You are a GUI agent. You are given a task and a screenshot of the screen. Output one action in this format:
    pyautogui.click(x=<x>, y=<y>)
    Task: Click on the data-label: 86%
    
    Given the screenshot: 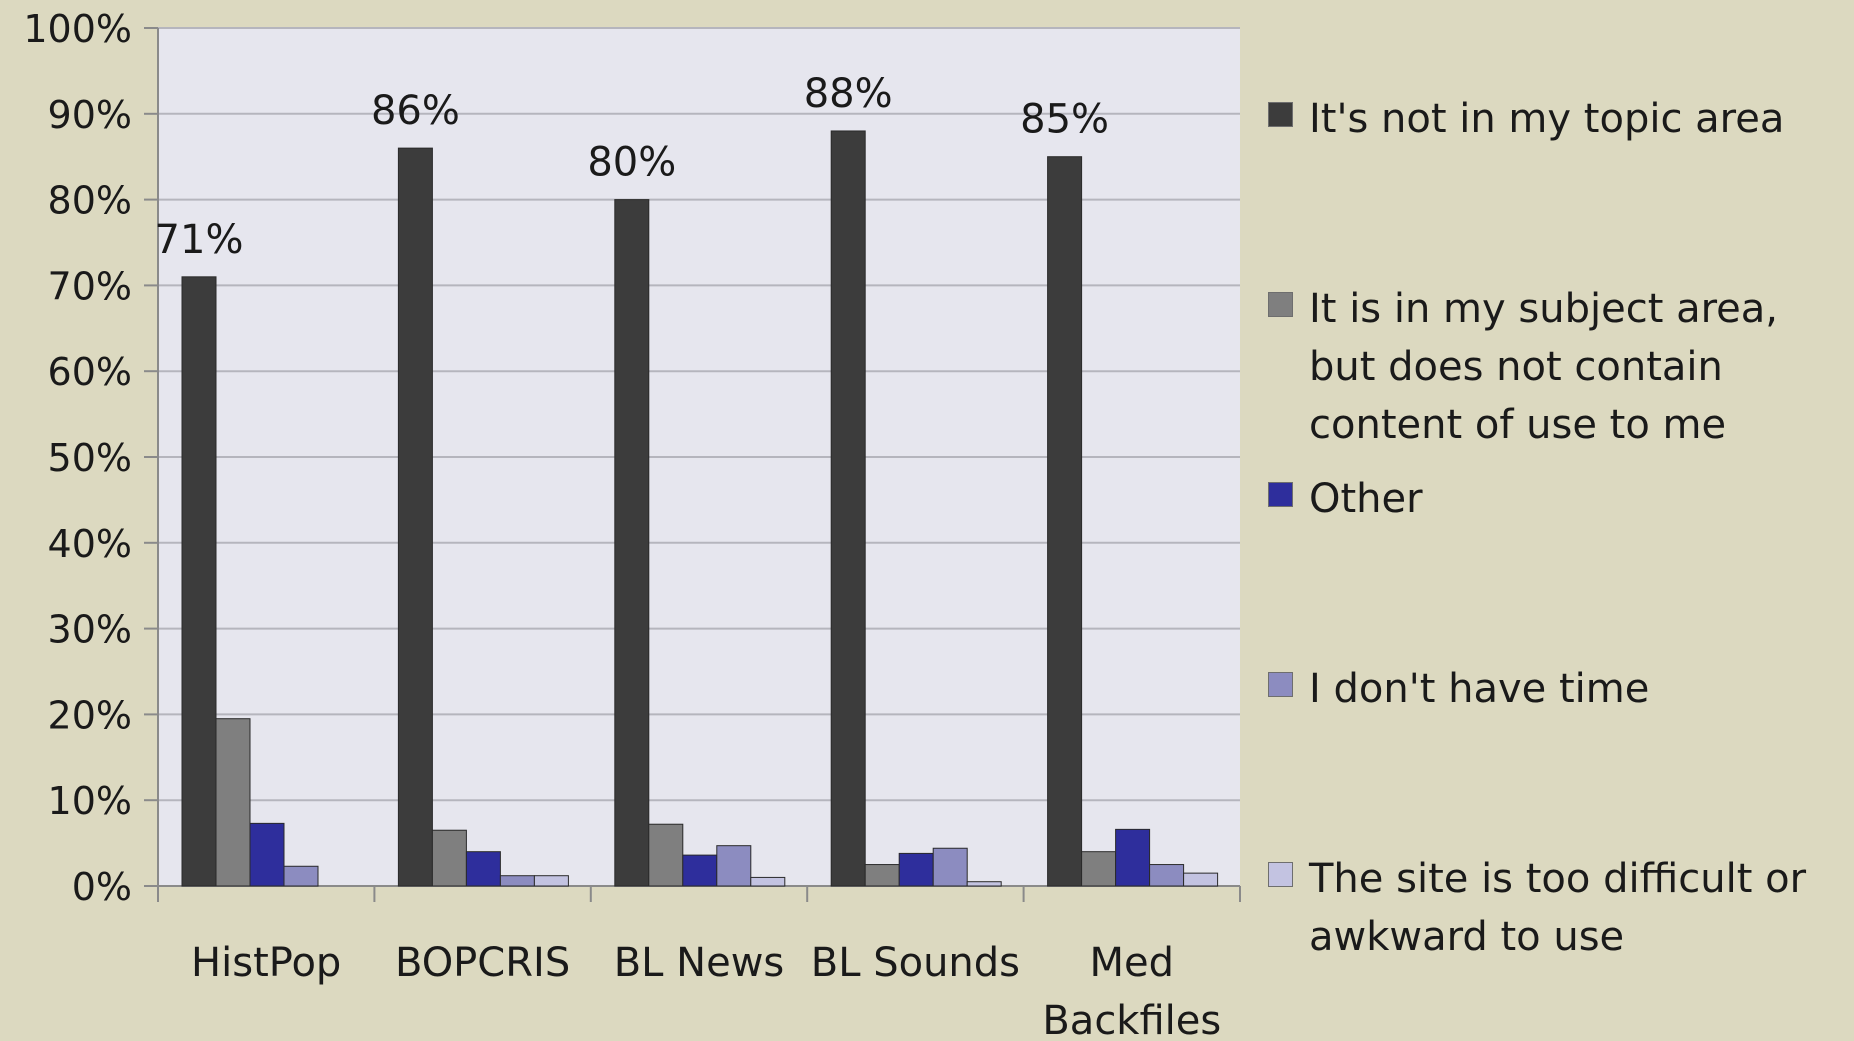 What is the action you would take?
    pyautogui.click(x=415, y=111)
    